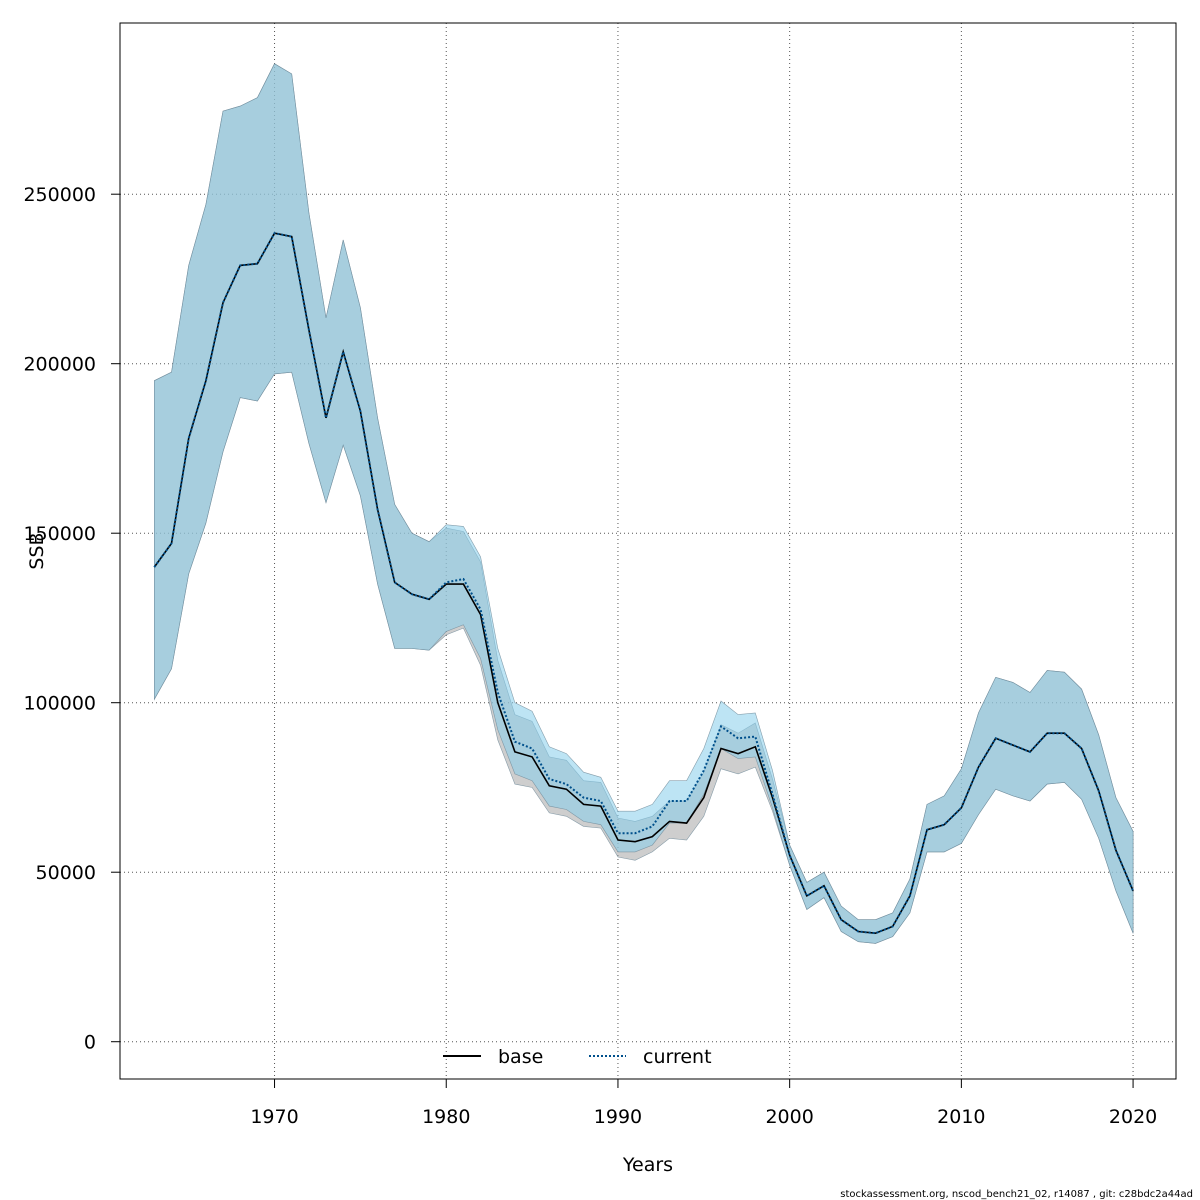 The width and height of the screenshot is (1200, 1200). What do you see at coordinates (647, 1165) in the screenshot?
I see `x-axis-title: Years` at bounding box center [647, 1165].